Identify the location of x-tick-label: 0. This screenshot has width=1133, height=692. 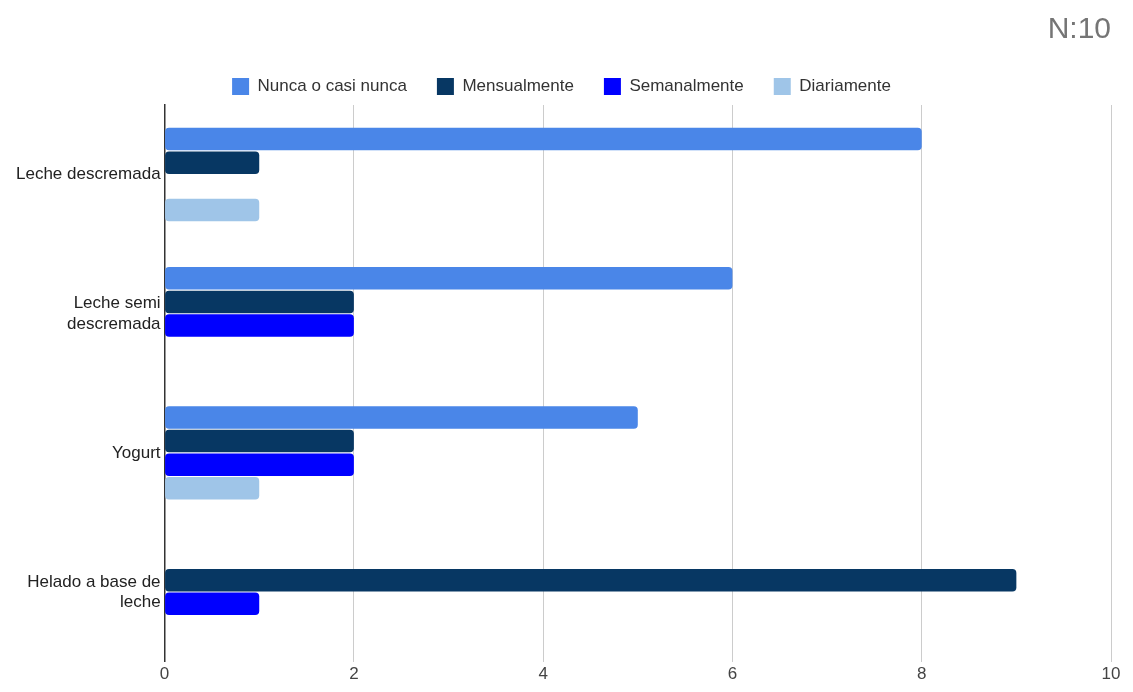
(164, 674).